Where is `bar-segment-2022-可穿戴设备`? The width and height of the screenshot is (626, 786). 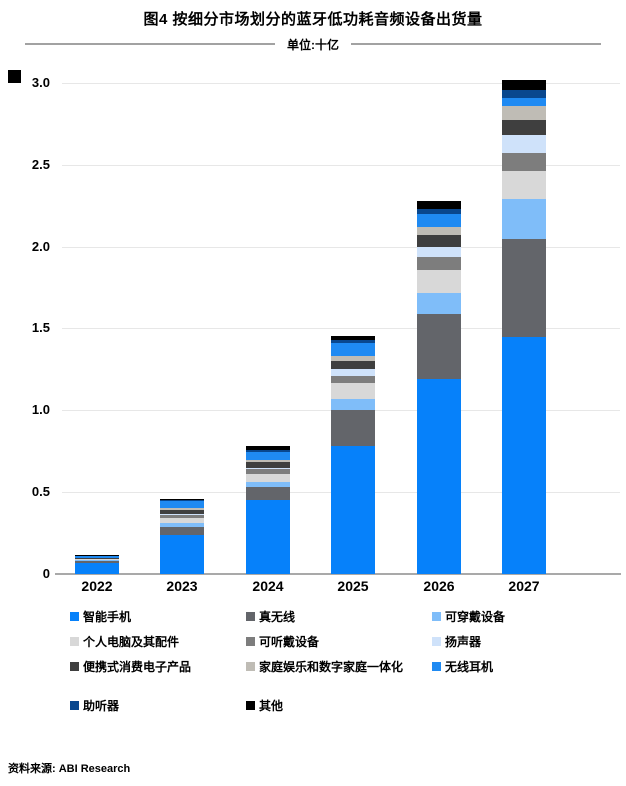
bar-segment-2022-可穿戴设备 is located at coordinates (97, 560).